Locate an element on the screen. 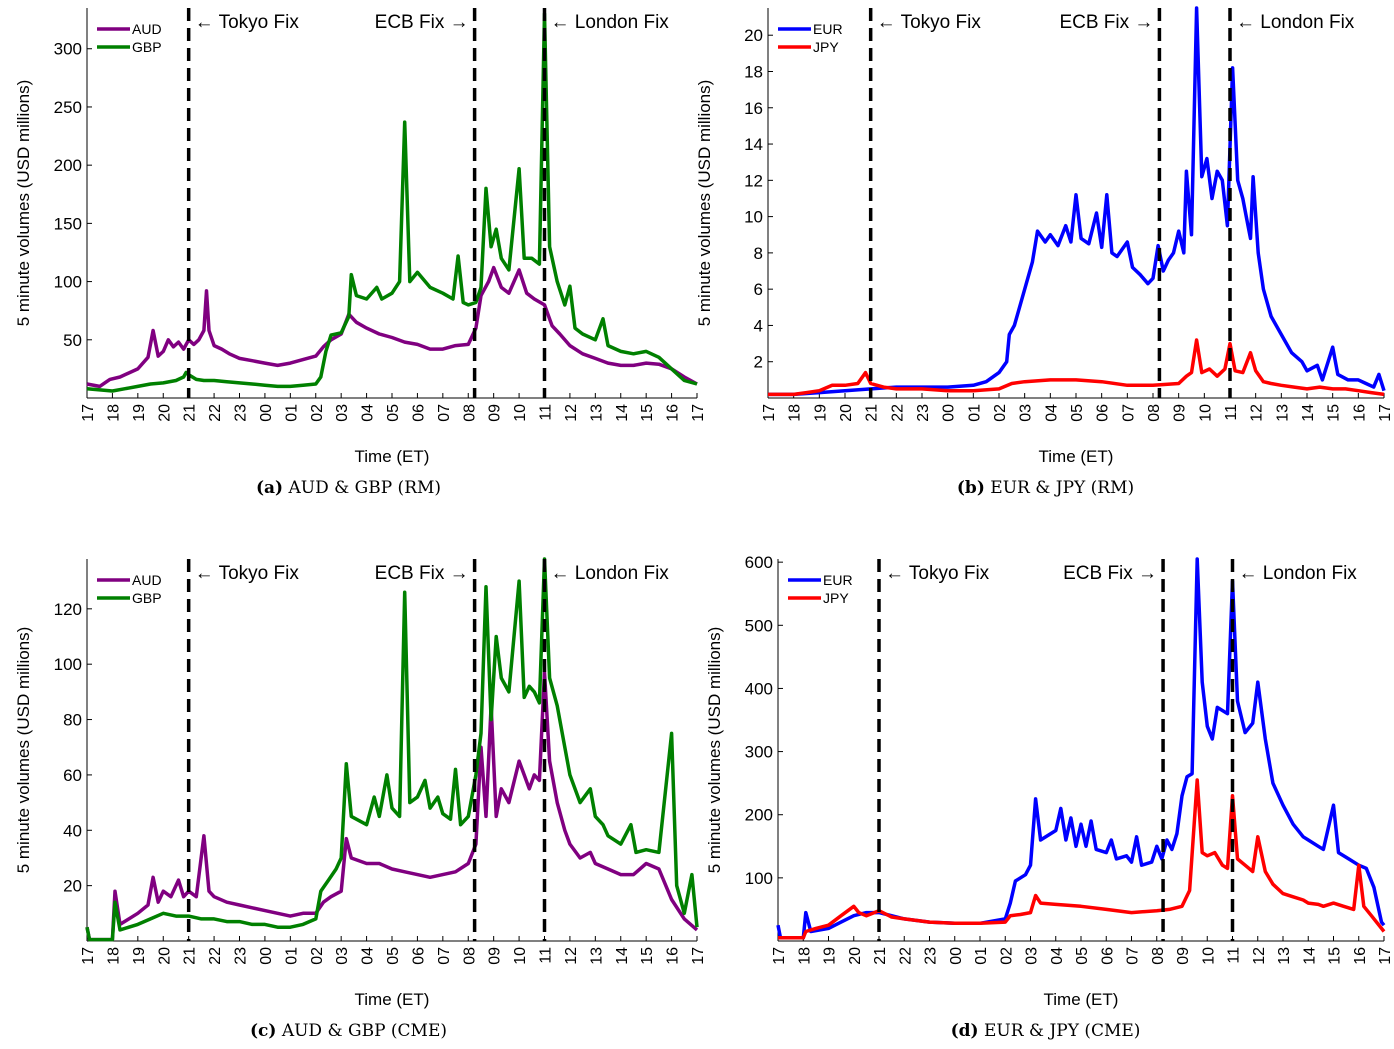  legend-label-eur: EUR is located at coordinates (828, 29).